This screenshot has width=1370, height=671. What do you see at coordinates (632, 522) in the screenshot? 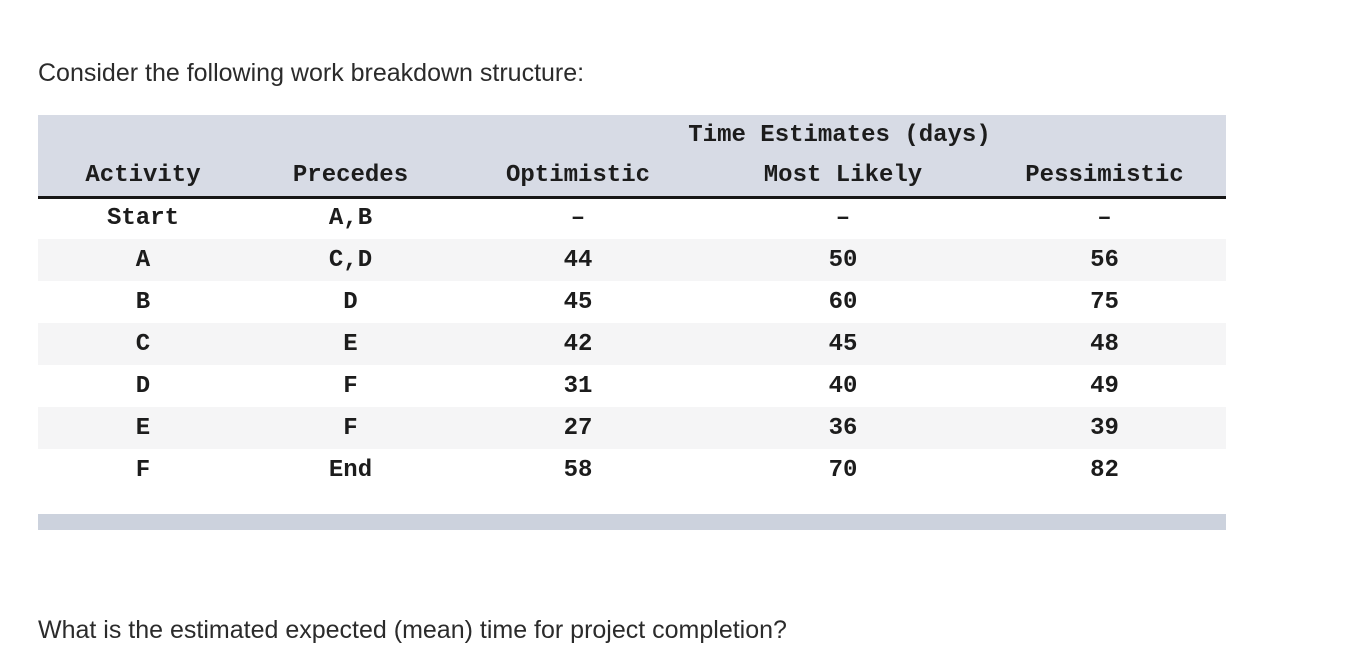
I see `horizontal-scrollbar-track` at bounding box center [632, 522].